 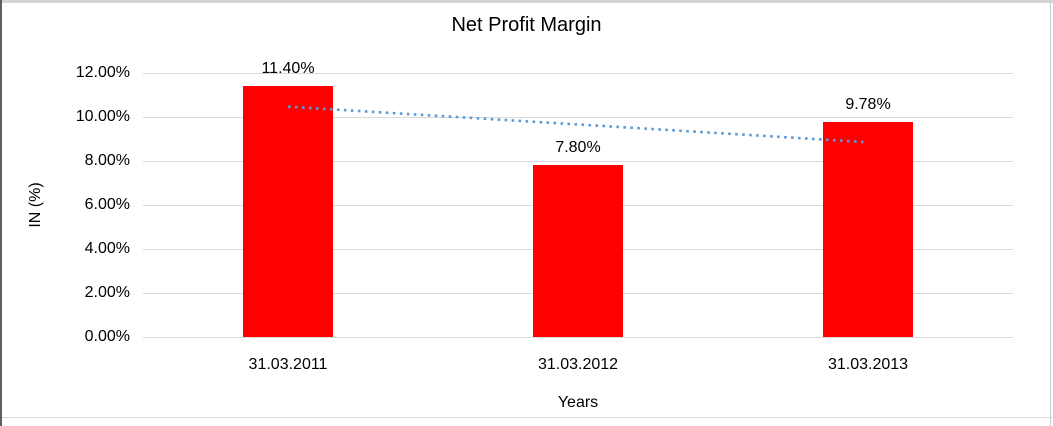 I want to click on y-tick-label: 6.00%, so click(x=107, y=204).